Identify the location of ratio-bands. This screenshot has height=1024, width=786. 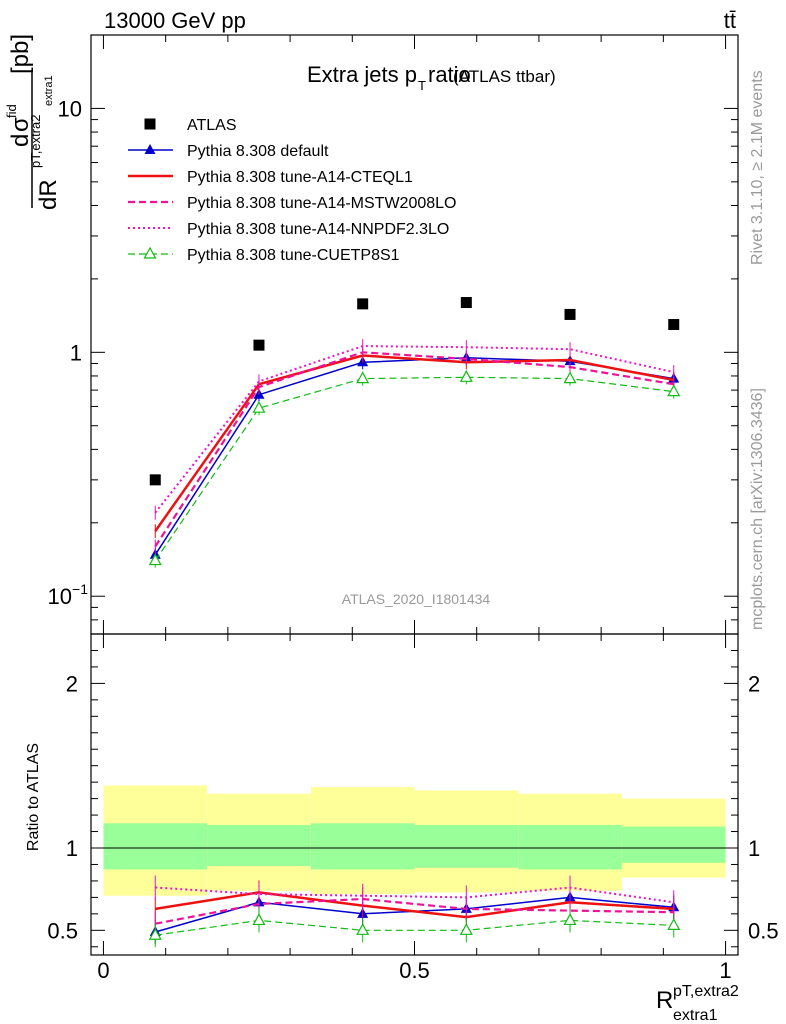
(414, 840).